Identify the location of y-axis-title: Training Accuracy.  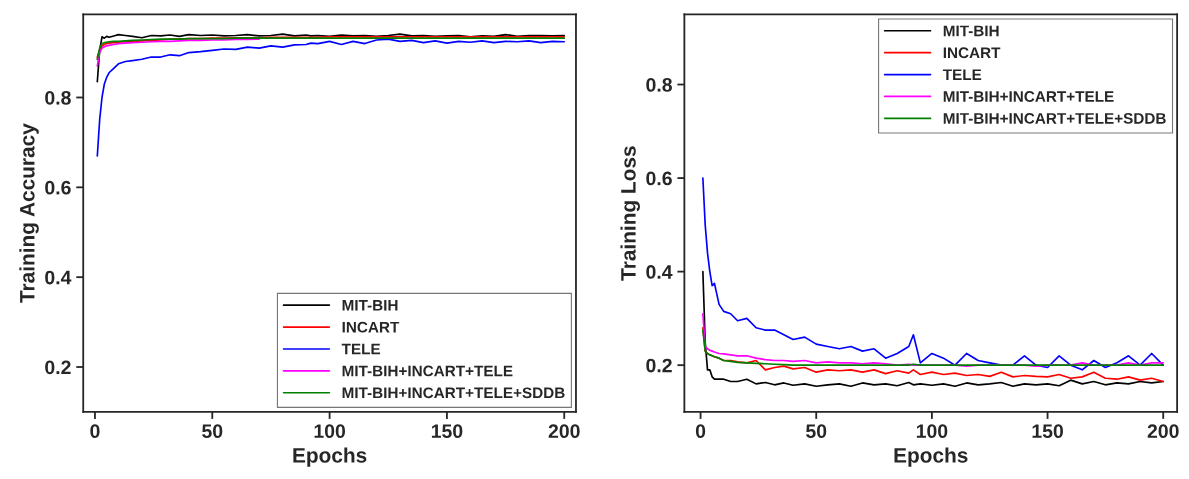
(29, 213).